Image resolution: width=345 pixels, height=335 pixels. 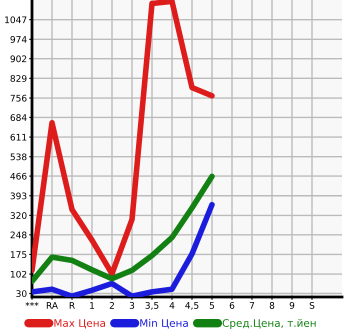 What do you see at coordinates (212, 305) in the screenshot?
I see `x-tick-label: 5` at bounding box center [212, 305].